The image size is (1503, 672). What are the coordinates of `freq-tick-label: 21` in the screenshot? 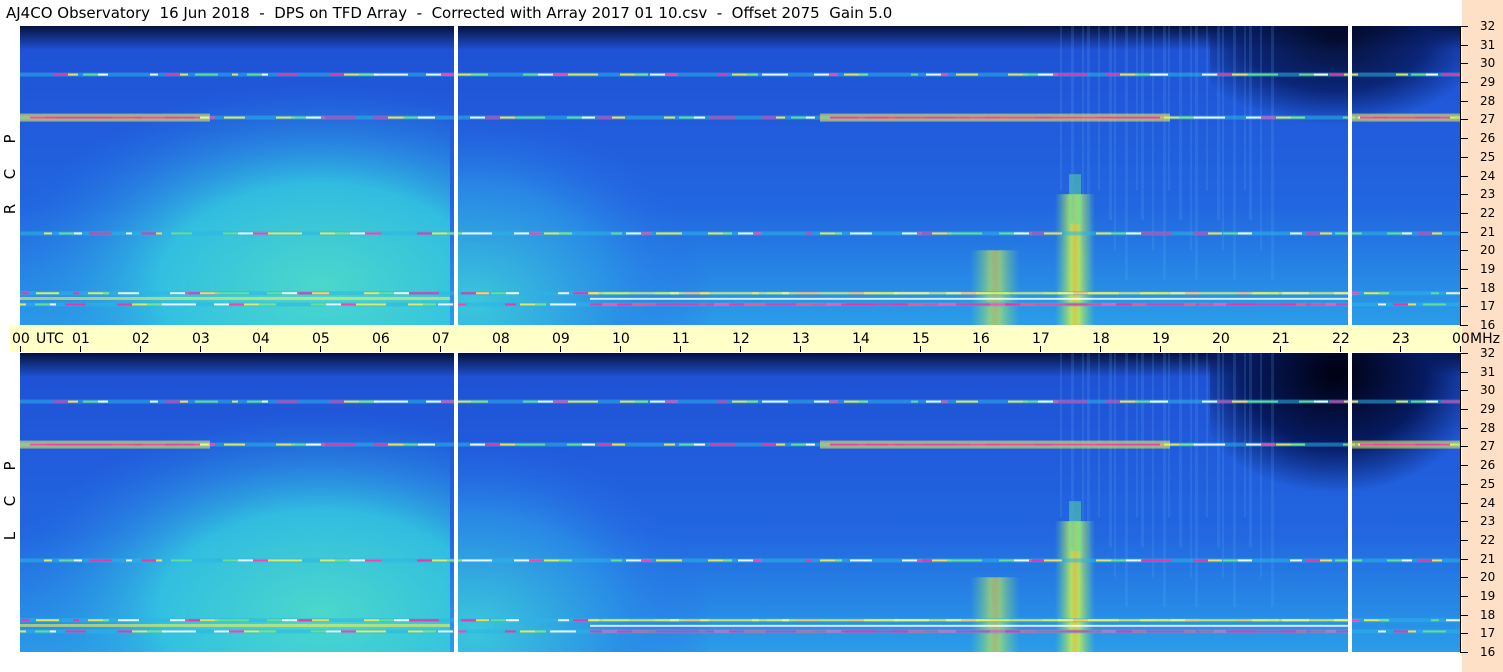 It's located at (1488, 559).